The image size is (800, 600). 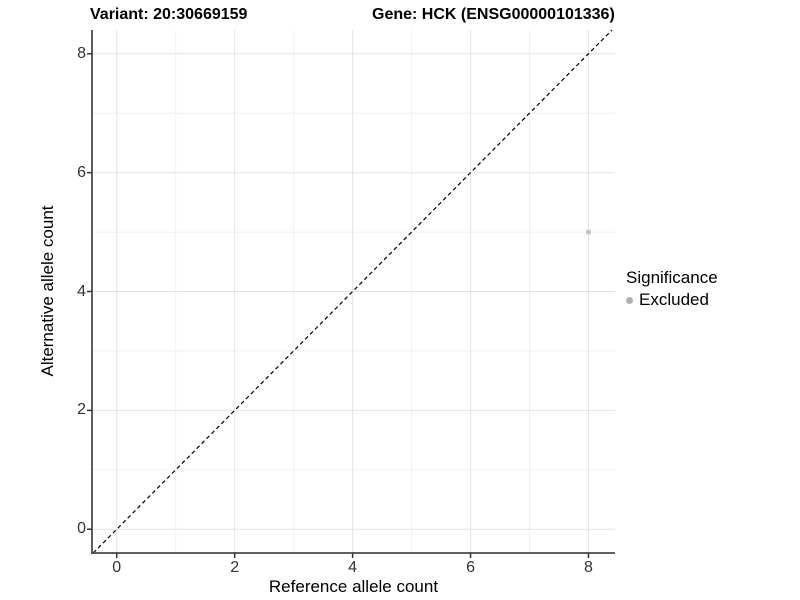 I want to click on x-tick-label: 4, so click(x=353, y=567).